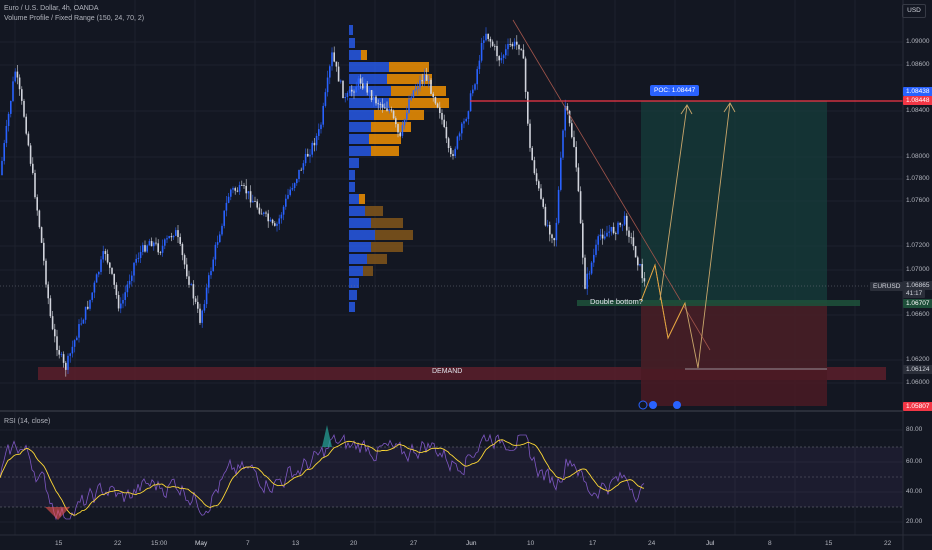 Image resolution: width=932 pixels, height=550 pixels. What do you see at coordinates (296, 543) in the screenshot?
I see `time-tick: 13` at bounding box center [296, 543].